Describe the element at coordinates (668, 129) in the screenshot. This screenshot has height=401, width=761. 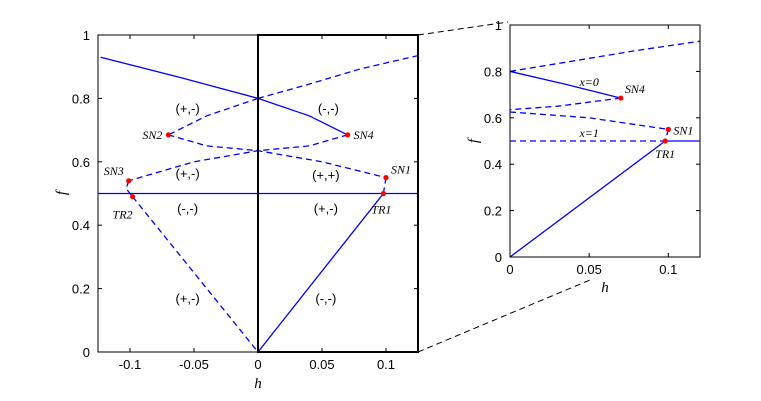
I see `inset-point-sn1` at that location.